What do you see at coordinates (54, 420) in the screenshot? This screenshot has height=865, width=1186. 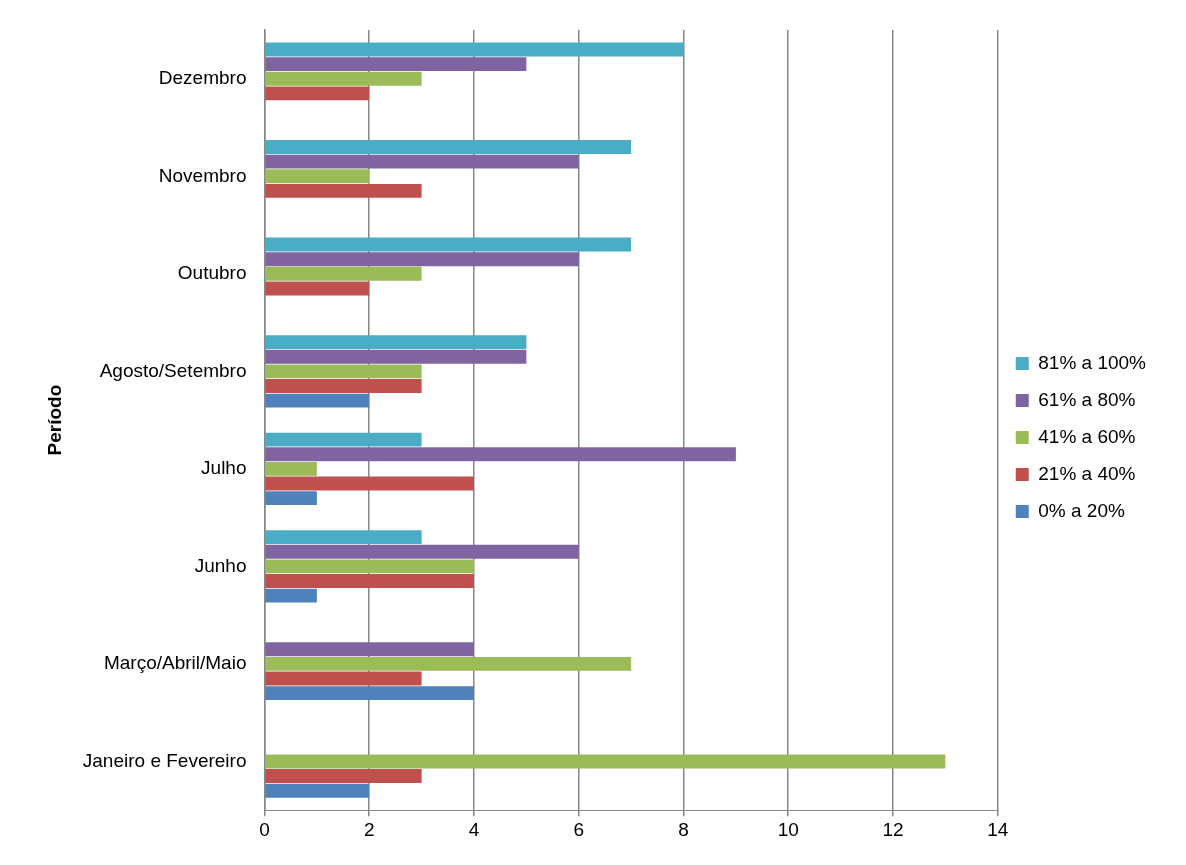 I see `y-axis-title: Período` at bounding box center [54, 420].